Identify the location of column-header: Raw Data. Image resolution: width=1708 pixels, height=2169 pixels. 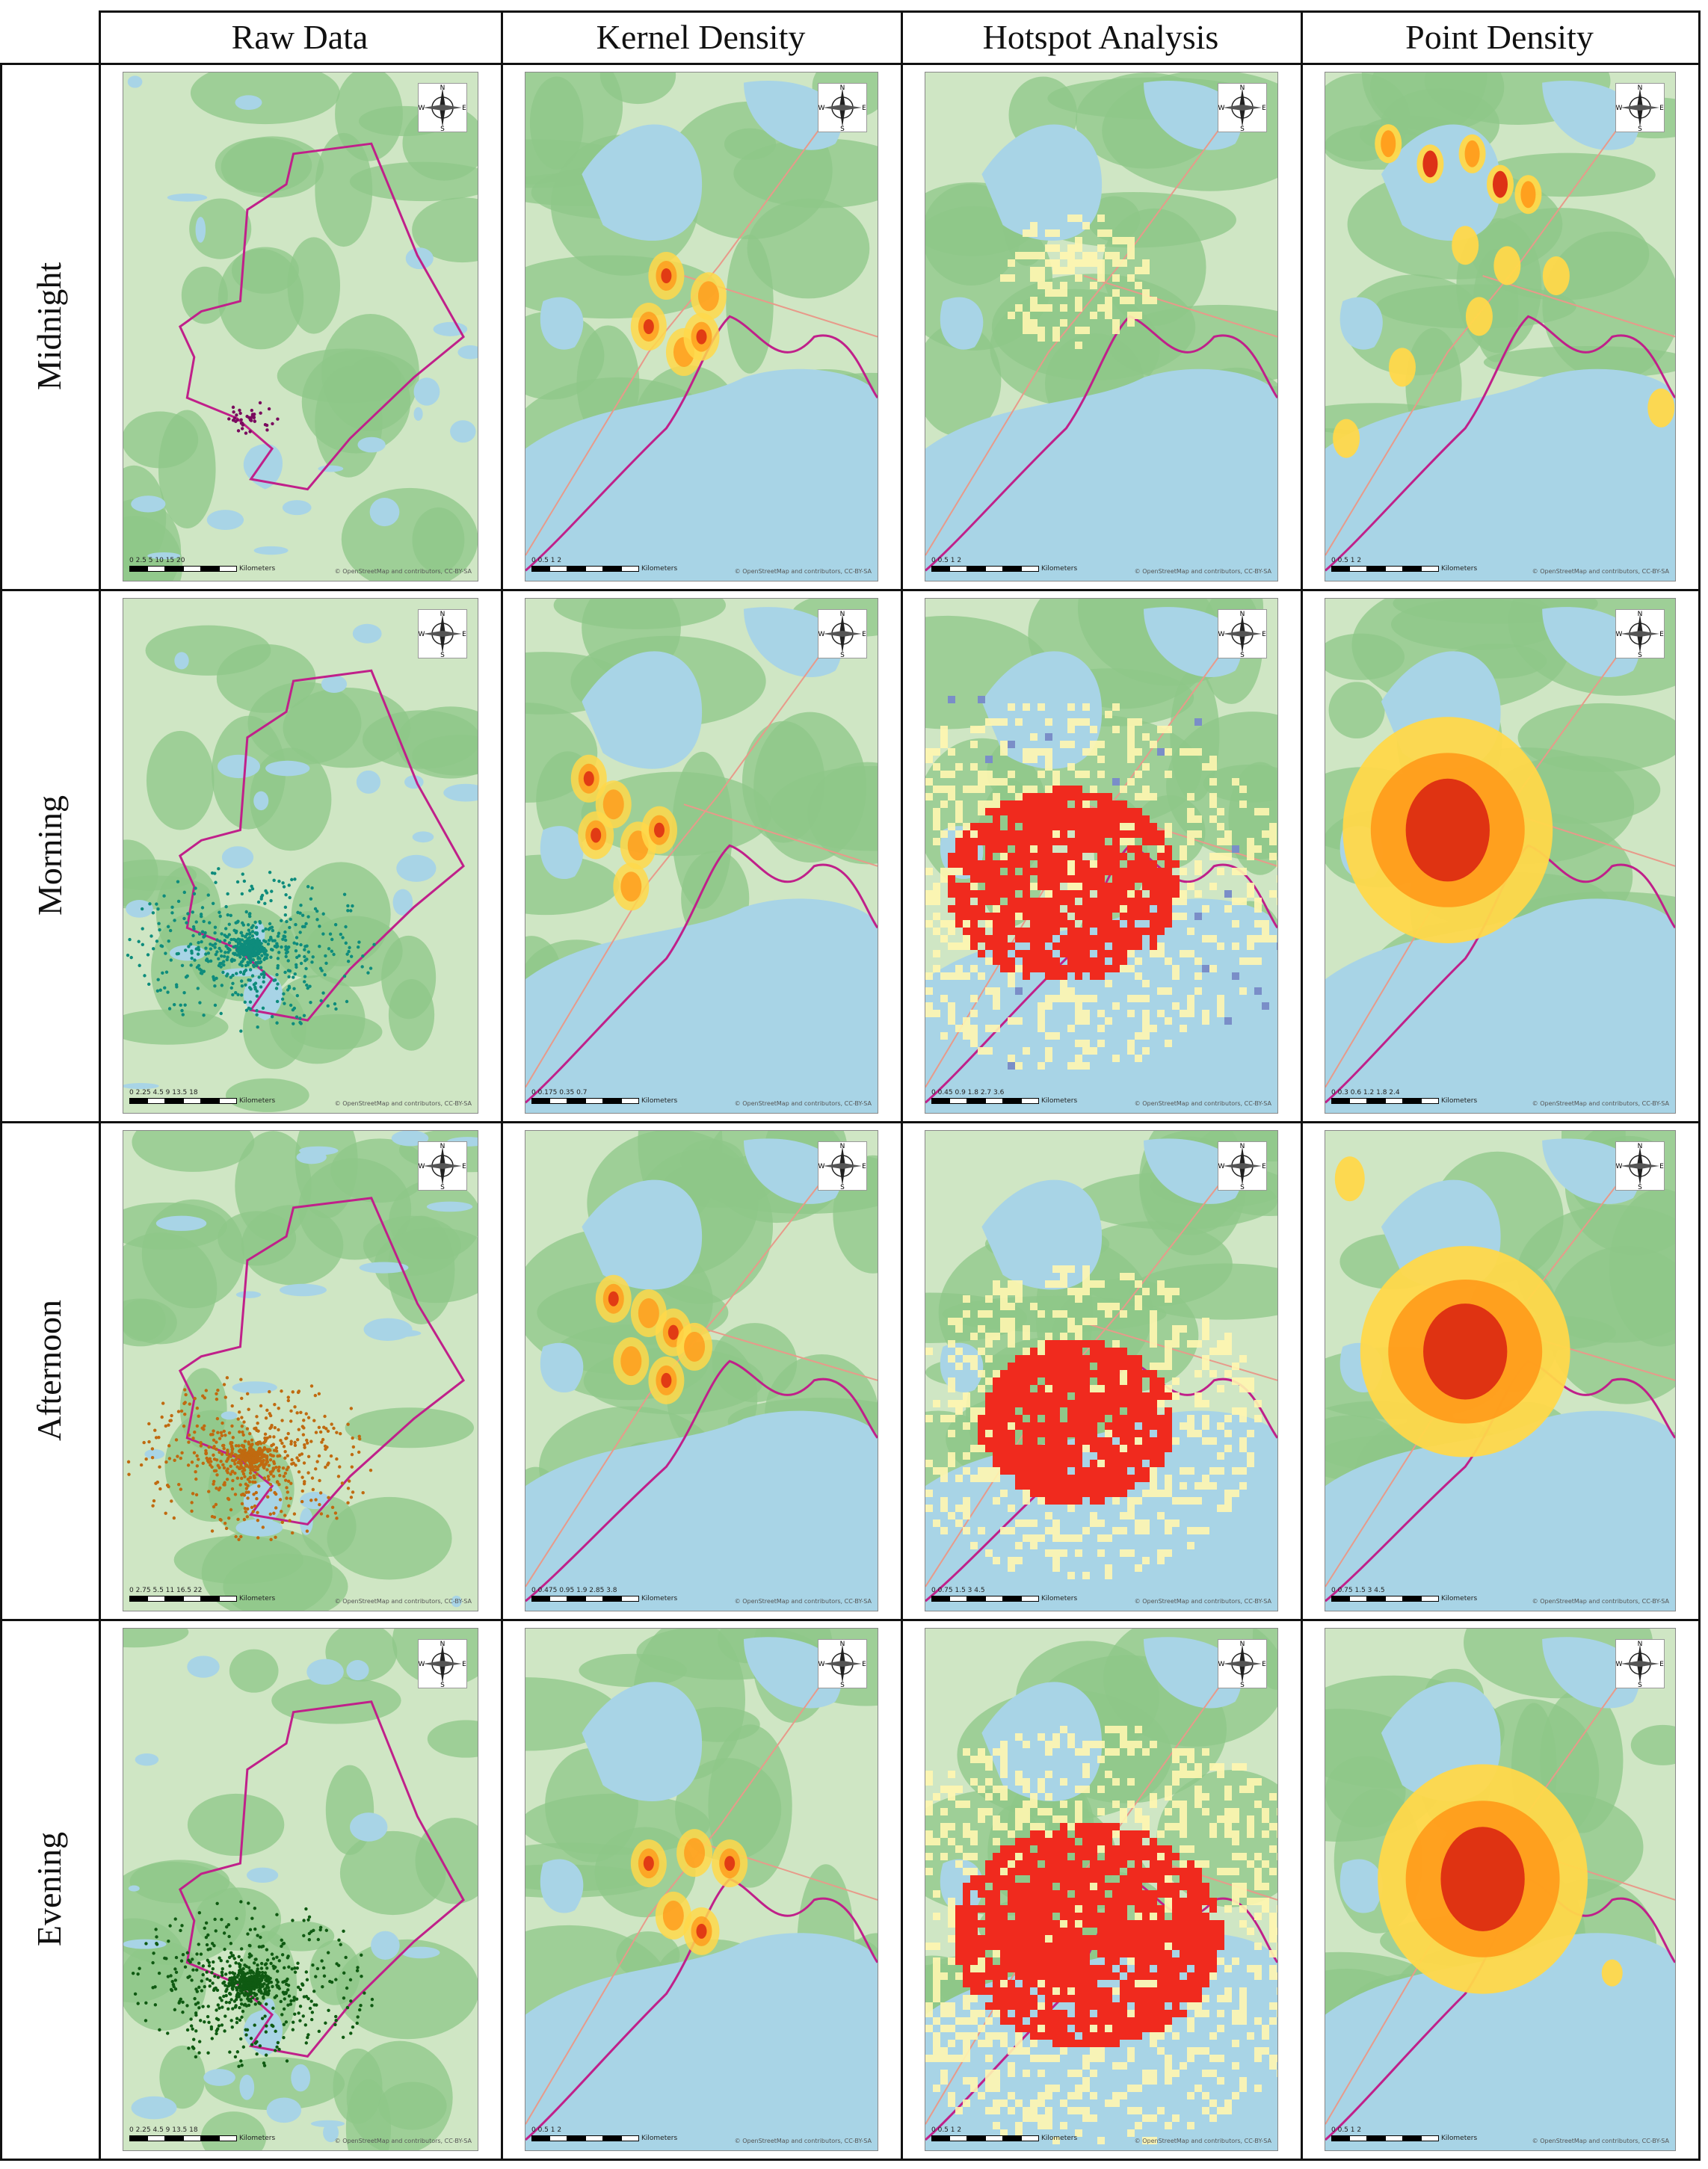
(300, 36).